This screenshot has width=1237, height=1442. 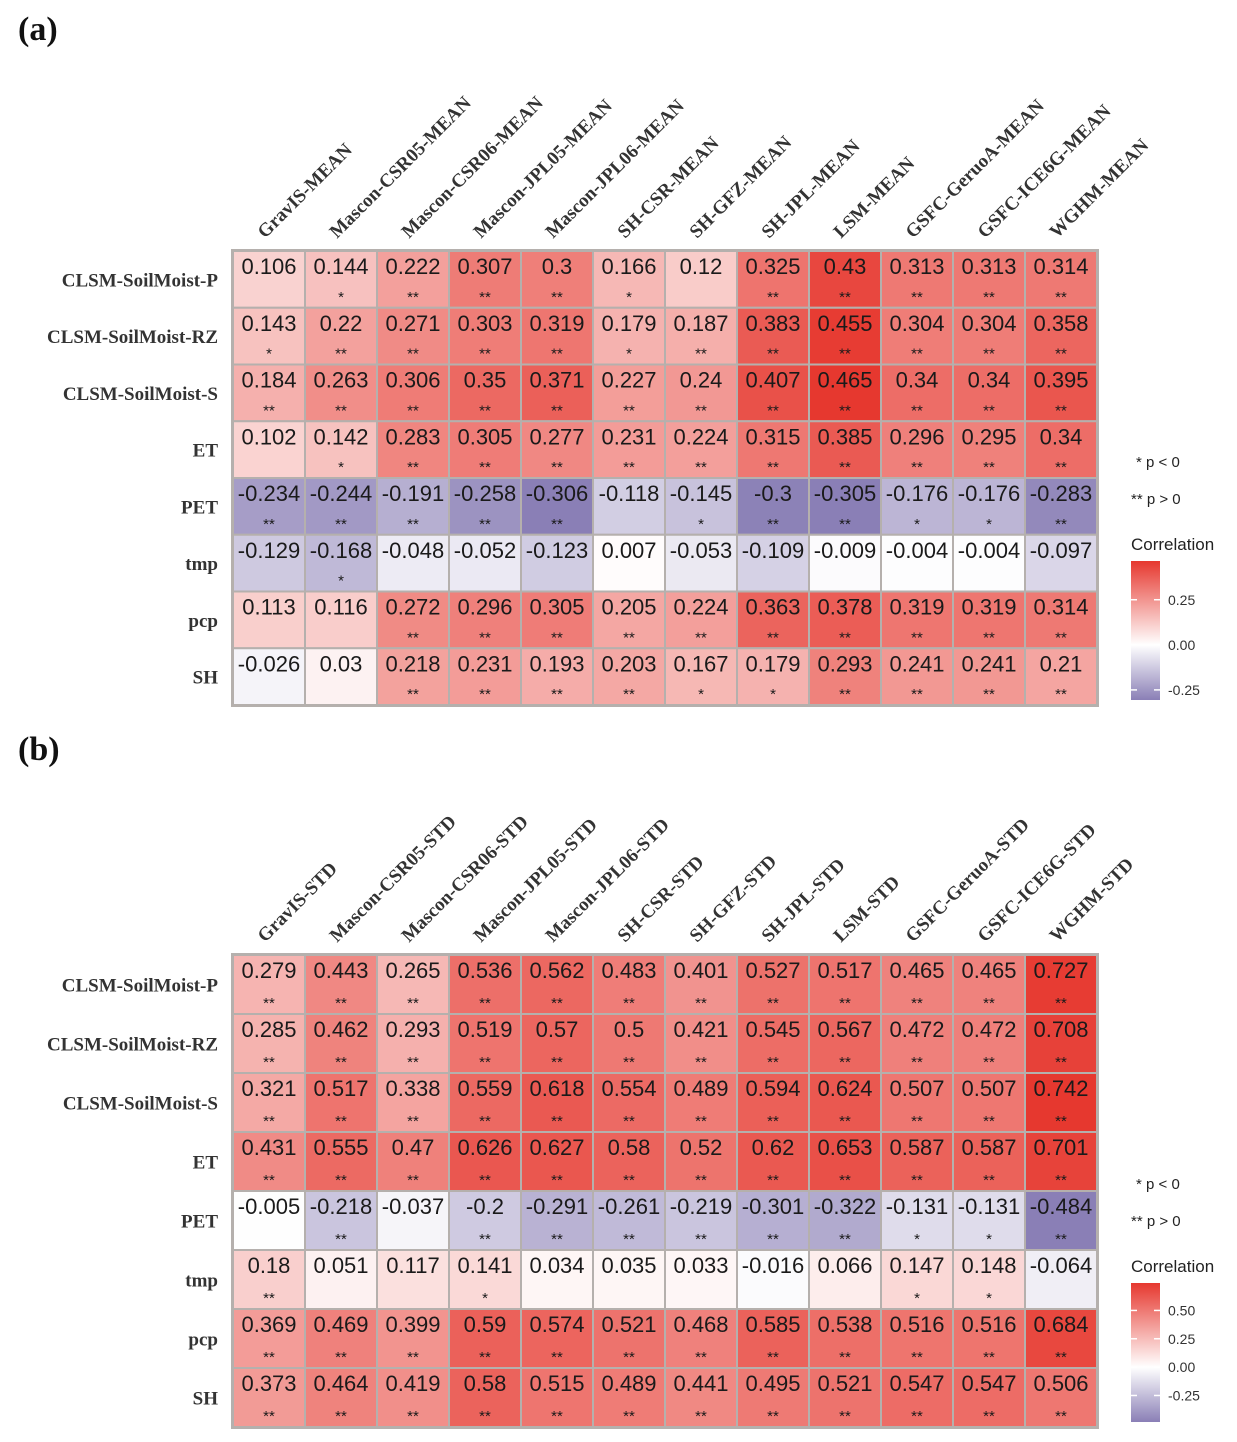 I want to click on cell-value: 0.587, so click(x=916, y=1147).